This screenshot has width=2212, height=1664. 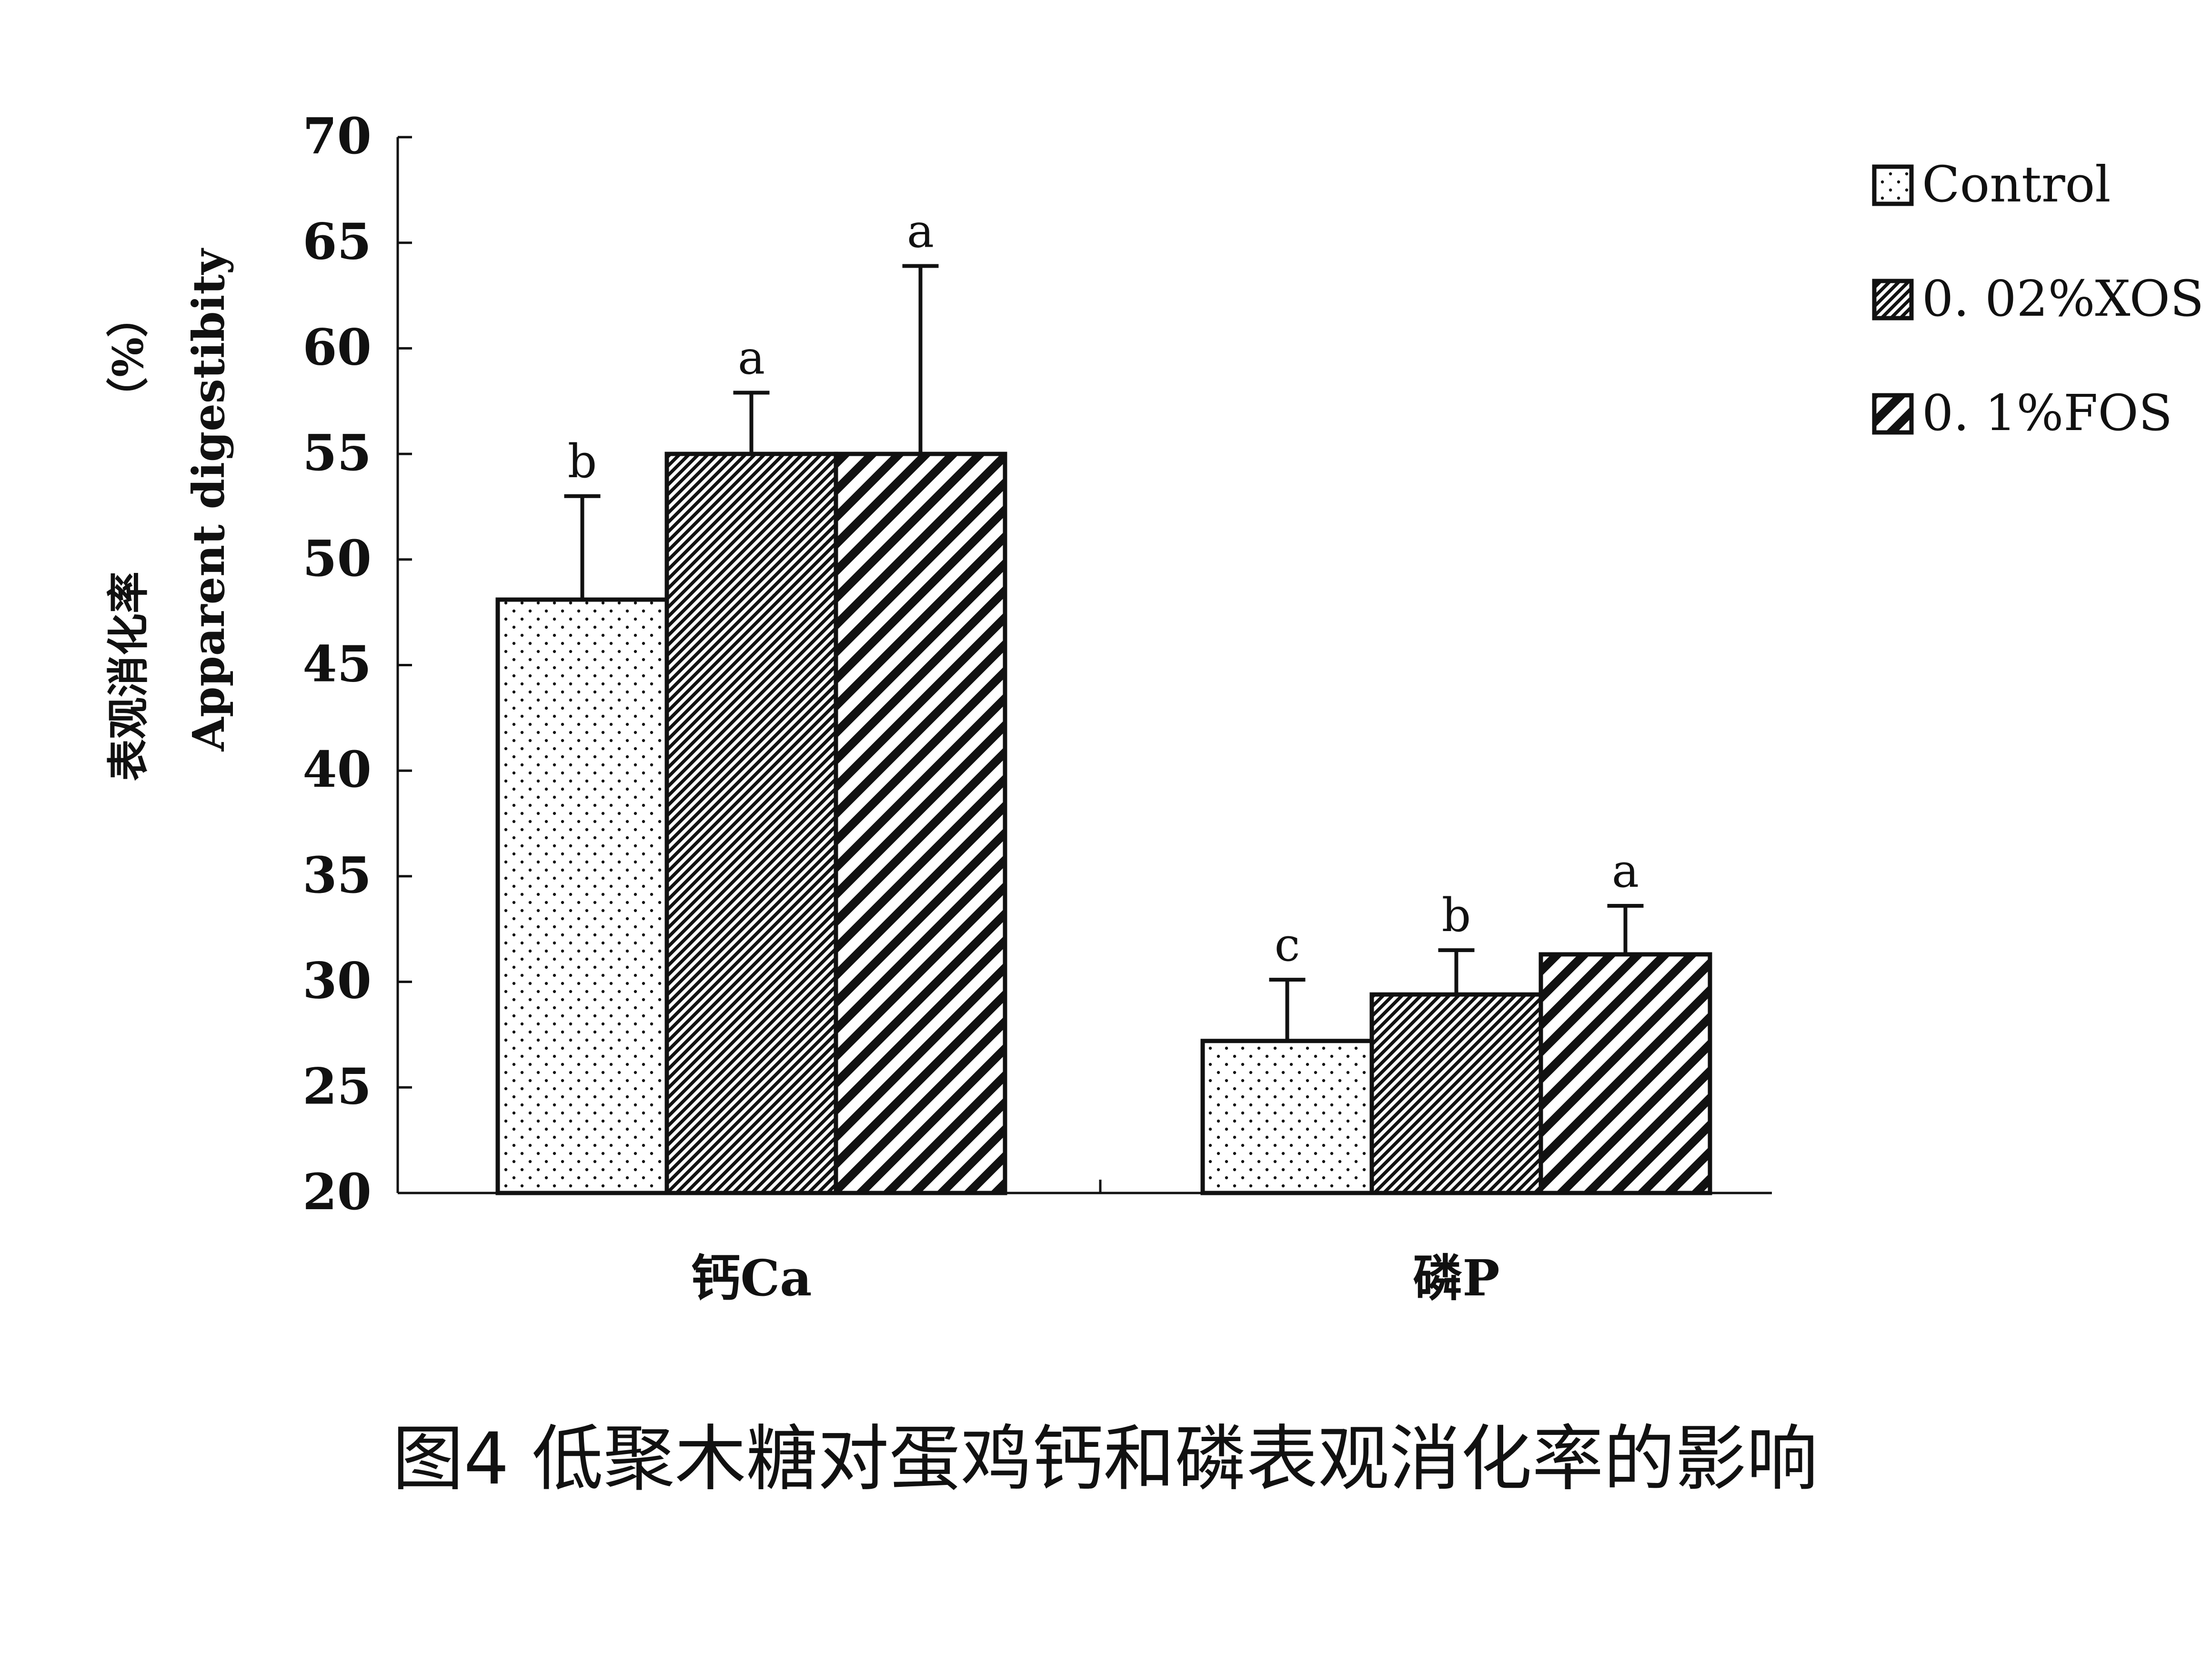 I want to click on y-axis-title-cn: 表观消化率, so click(x=128, y=676).